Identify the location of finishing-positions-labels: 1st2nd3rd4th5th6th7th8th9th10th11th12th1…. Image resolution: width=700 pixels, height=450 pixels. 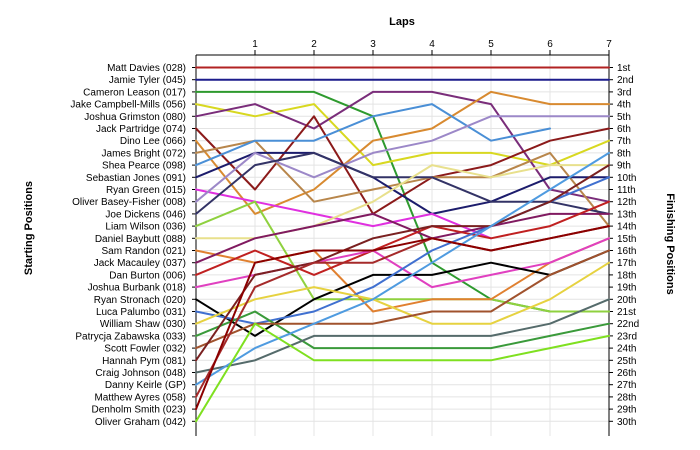
(628, 245).